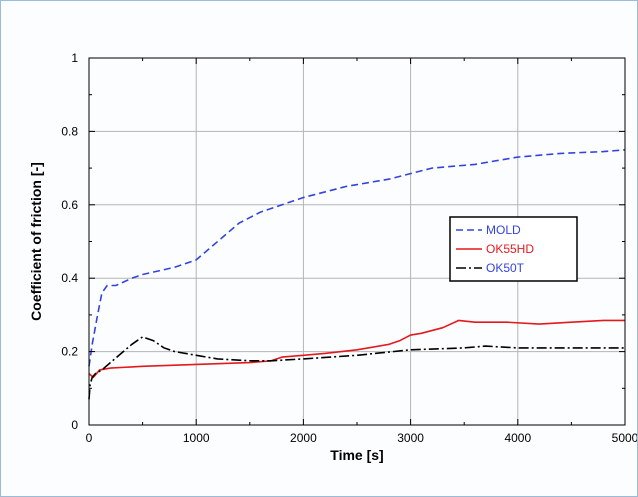 This screenshot has height=497, width=638. I want to click on legend: MOLD OK55HD OK50T, so click(513, 249).